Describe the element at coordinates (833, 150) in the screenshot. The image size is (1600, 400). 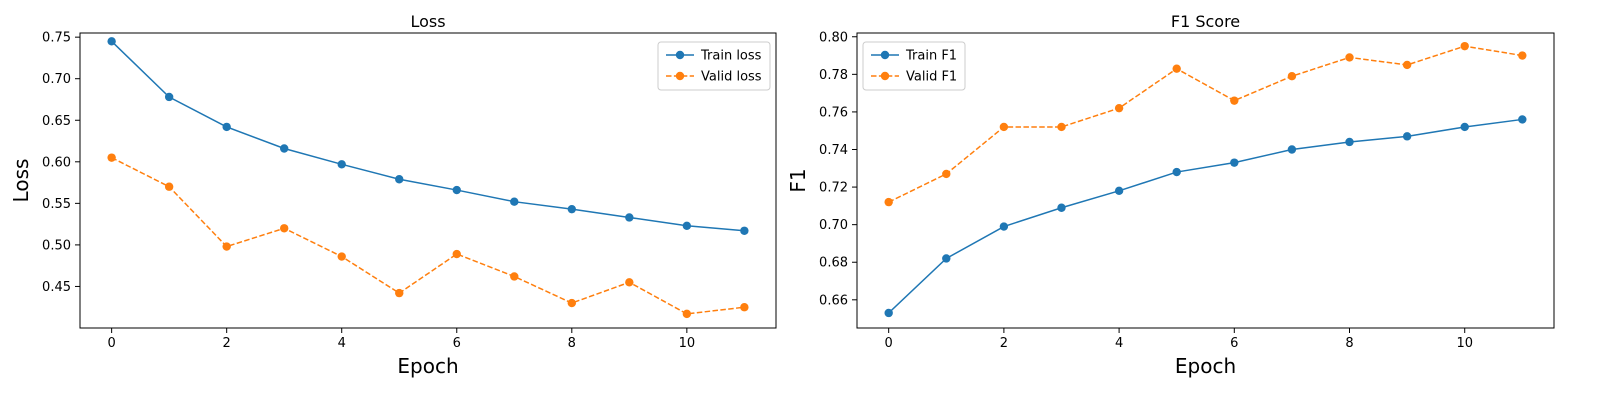
I see `y-tick-label: 0.74` at that location.